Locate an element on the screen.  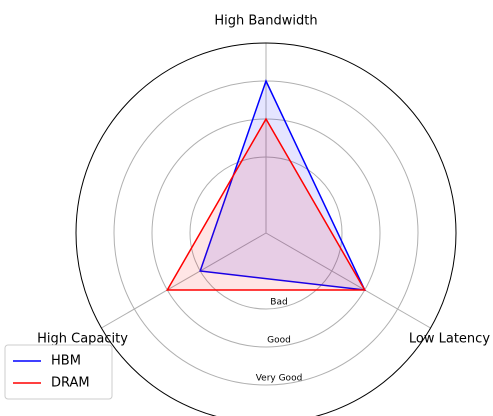
r-tick-label: Bad is located at coordinates (278, 303).